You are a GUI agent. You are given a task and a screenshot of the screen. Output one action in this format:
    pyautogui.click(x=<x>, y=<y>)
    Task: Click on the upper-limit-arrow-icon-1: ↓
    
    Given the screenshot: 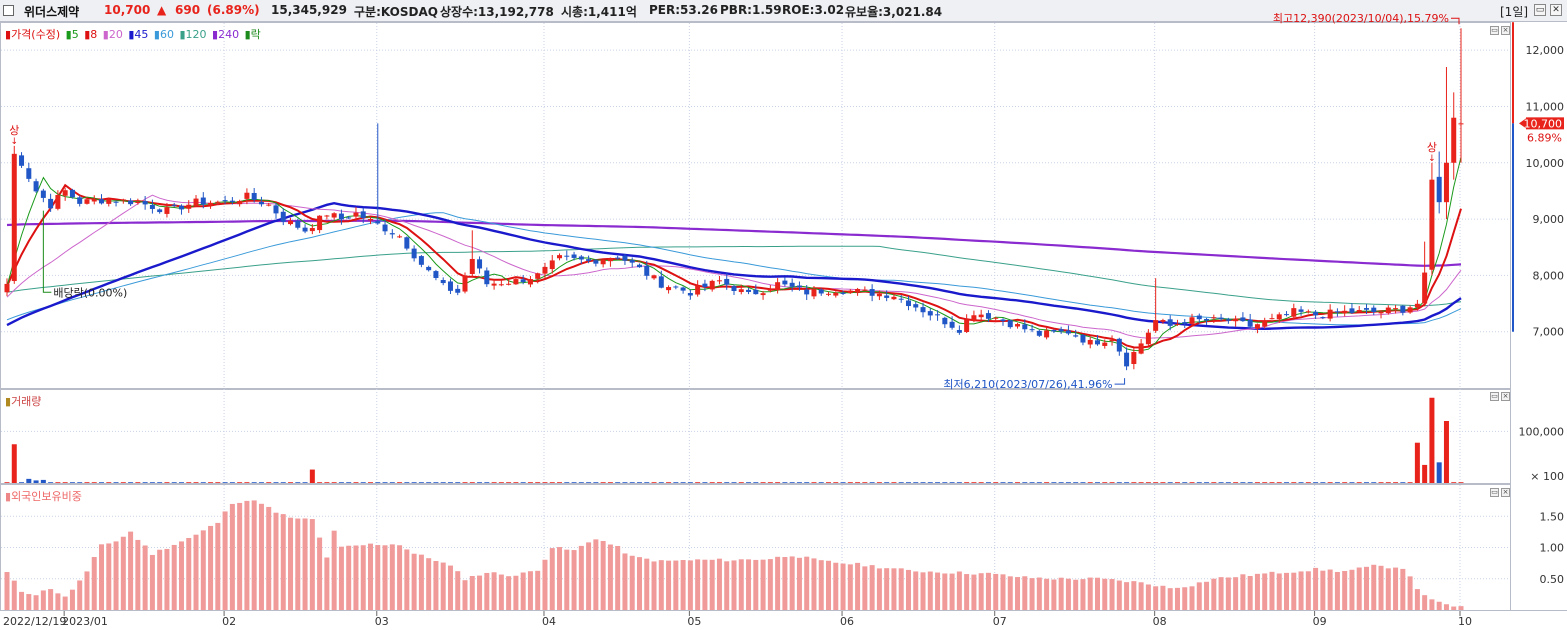 What is the action you would take?
    pyautogui.click(x=1432, y=159)
    